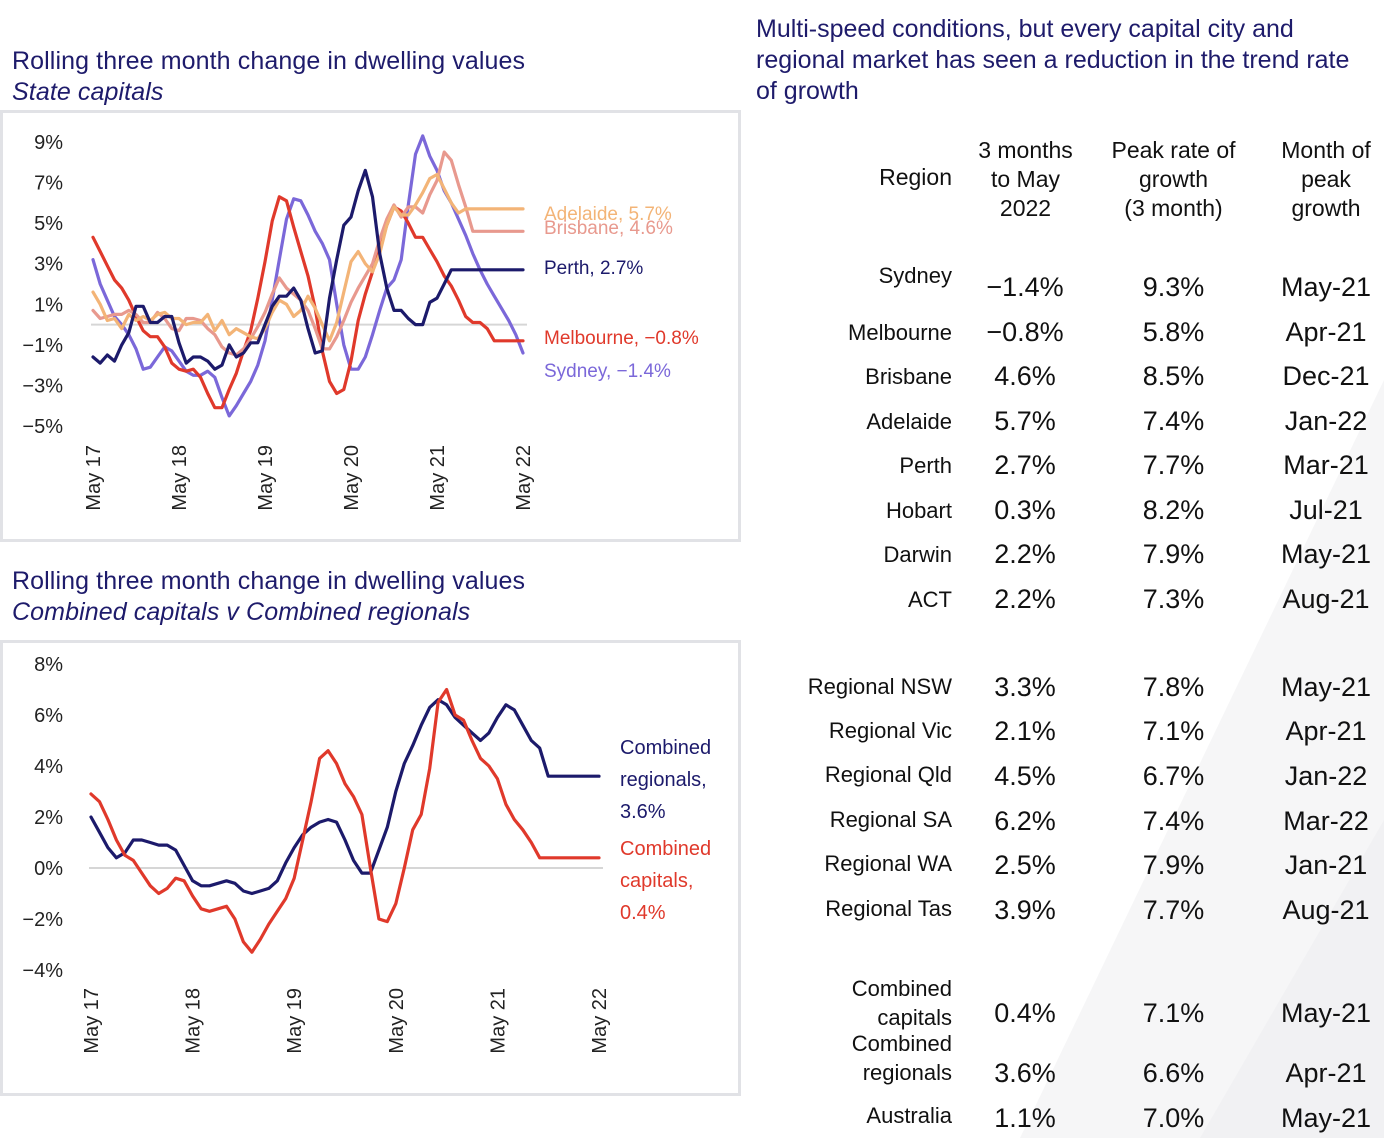  Describe the element at coordinates (1025, 510) in the screenshot. I see `cell-three-month-change-hobart: 0.3%` at that location.